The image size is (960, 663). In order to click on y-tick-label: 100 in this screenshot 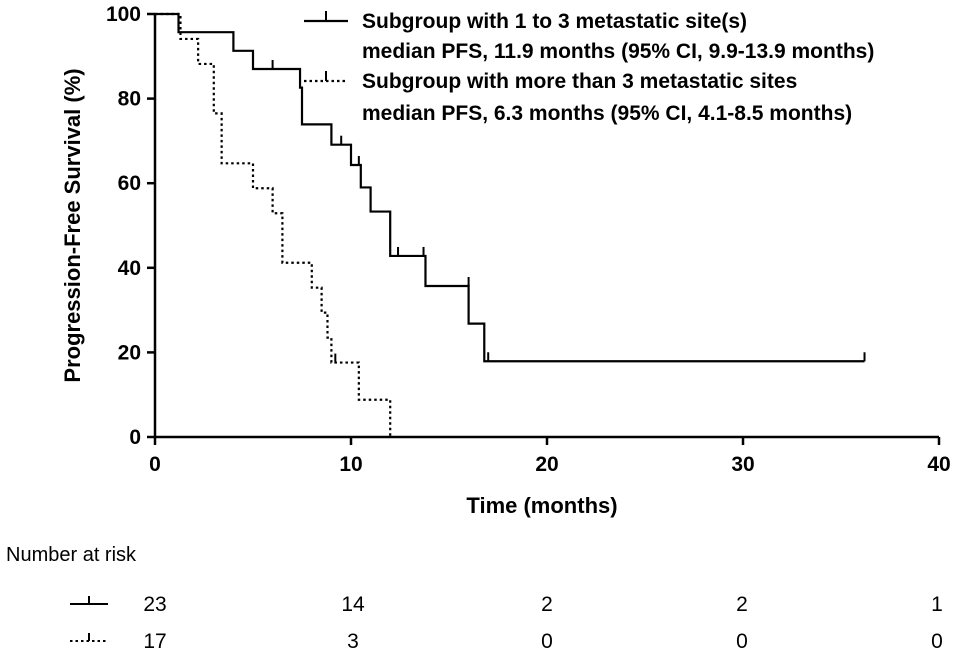, I will do `click(123, 14)`.